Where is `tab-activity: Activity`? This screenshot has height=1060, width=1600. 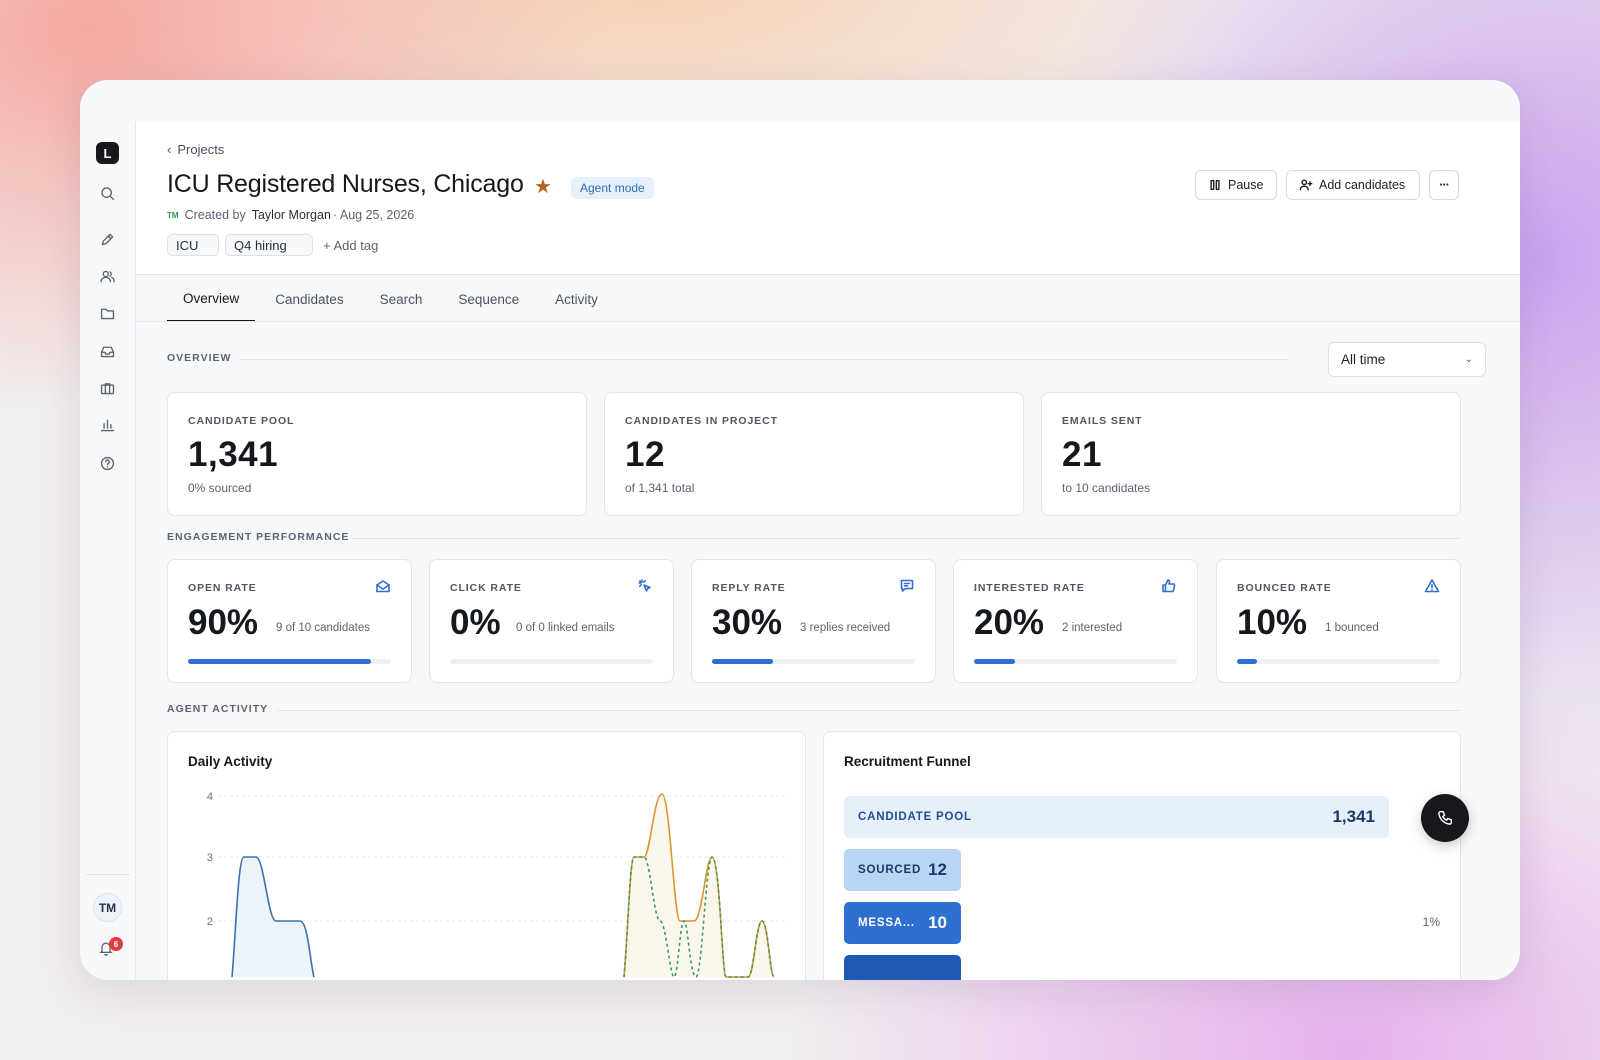
tab-activity: Activity is located at coordinates (576, 299).